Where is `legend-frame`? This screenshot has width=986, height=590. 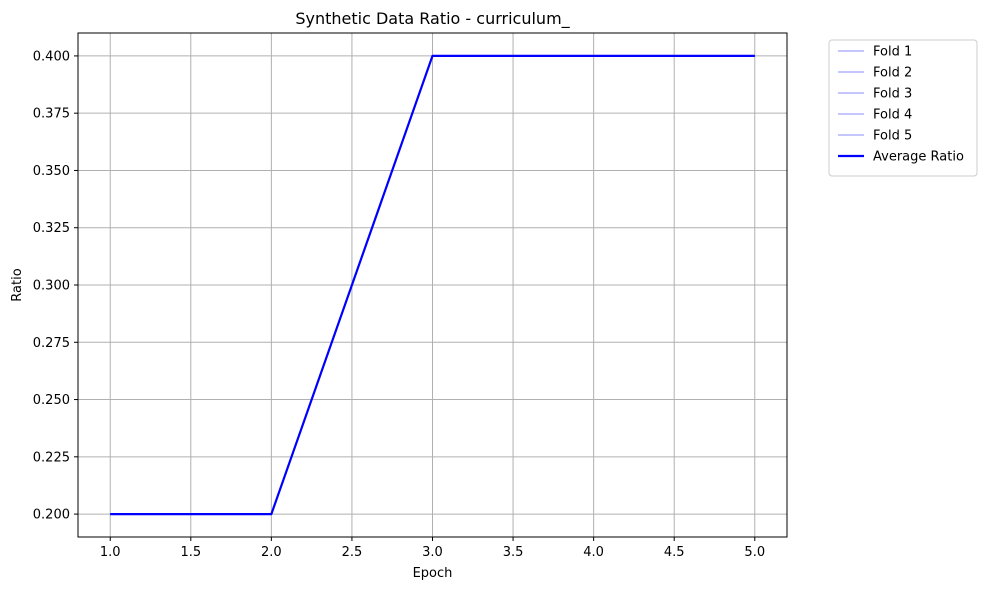
legend-frame is located at coordinates (903, 108).